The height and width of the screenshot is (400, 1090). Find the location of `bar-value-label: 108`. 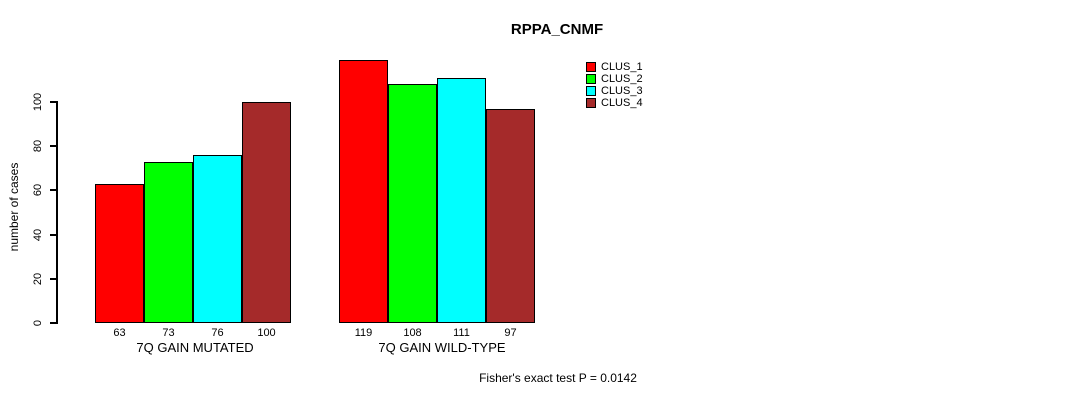

bar-value-label: 108 is located at coordinates (412, 333).